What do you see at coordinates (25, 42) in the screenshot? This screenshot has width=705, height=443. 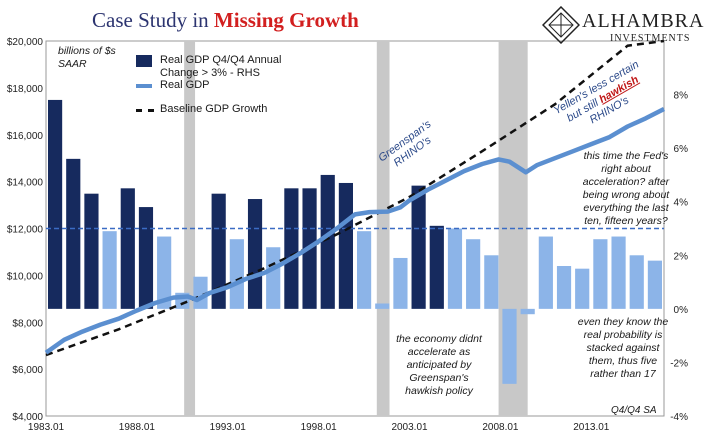 I see `left-tick-label: $20,000` at bounding box center [25, 42].